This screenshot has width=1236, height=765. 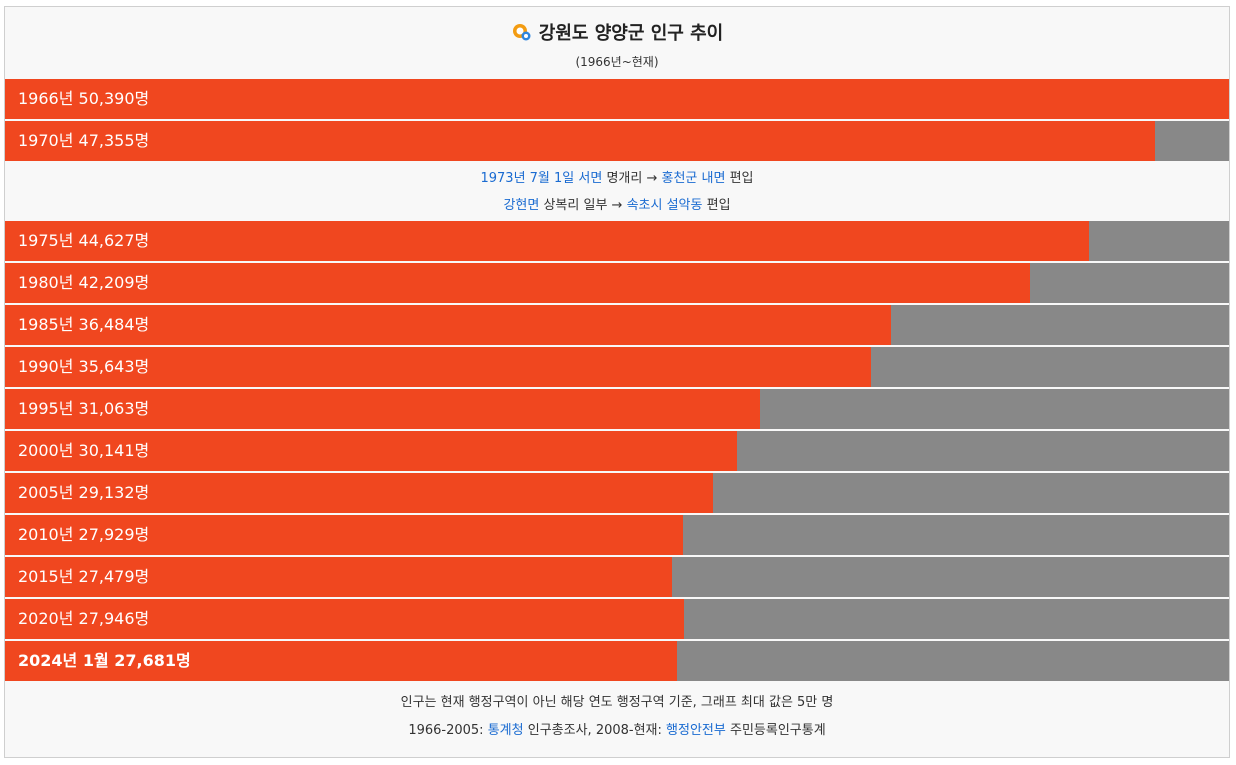 I want to click on note-text: 명개리 →, so click(x=632, y=178).